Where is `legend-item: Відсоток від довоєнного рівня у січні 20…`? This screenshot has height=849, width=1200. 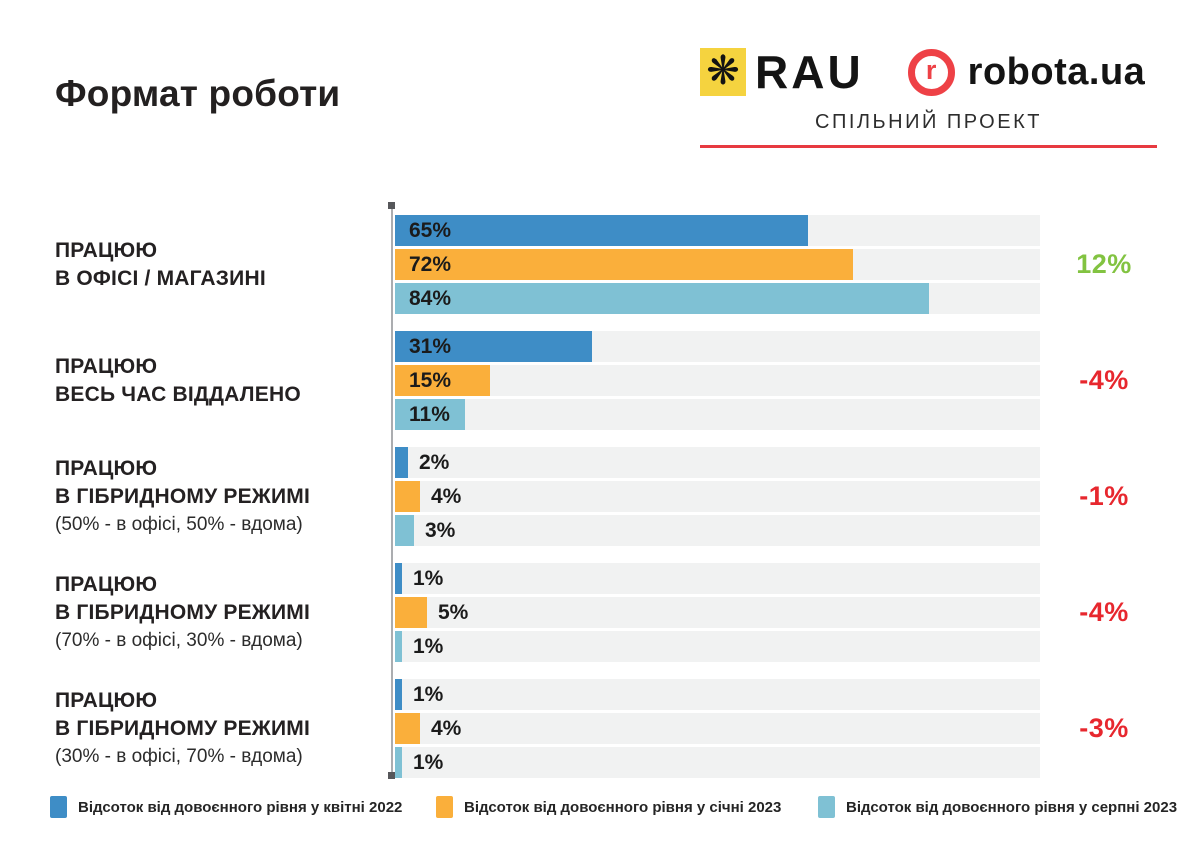
legend-item: Відсоток від довоєнного рівня у січні 20… is located at coordinates (608, 807).